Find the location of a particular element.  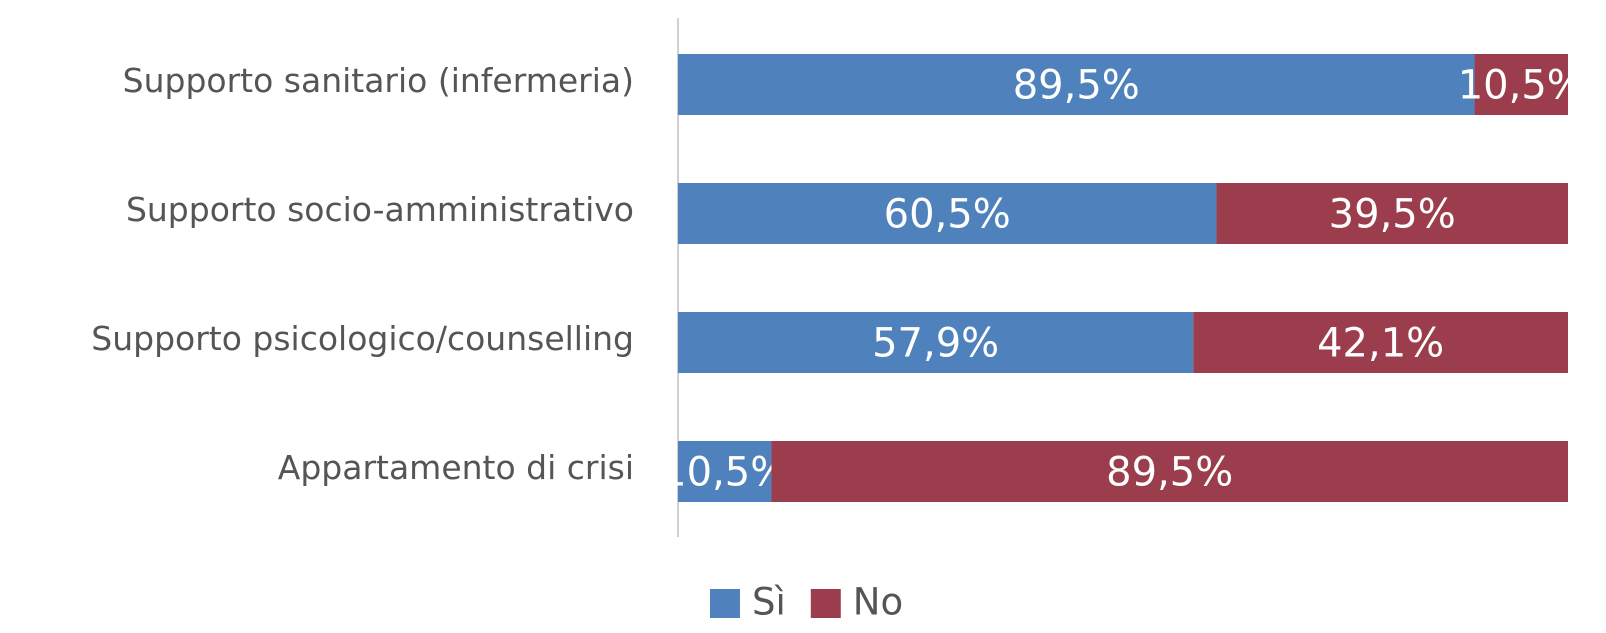

value-label: 57,9% is located at coordinates (935, 344).